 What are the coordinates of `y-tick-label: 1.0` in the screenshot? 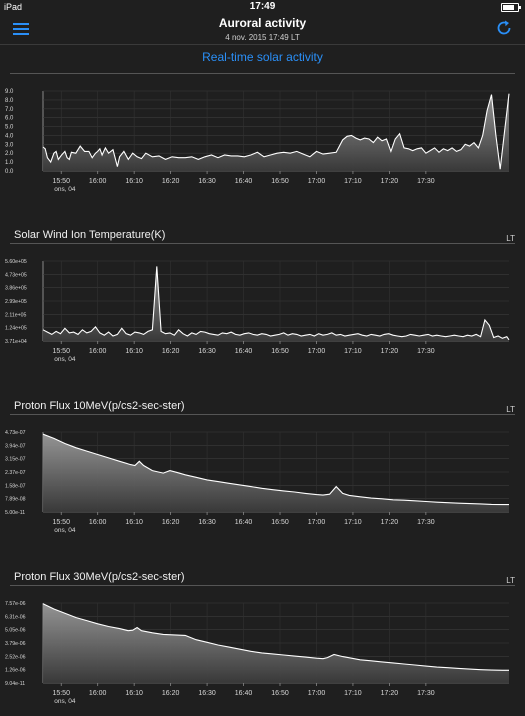 It's located at (9, 163).